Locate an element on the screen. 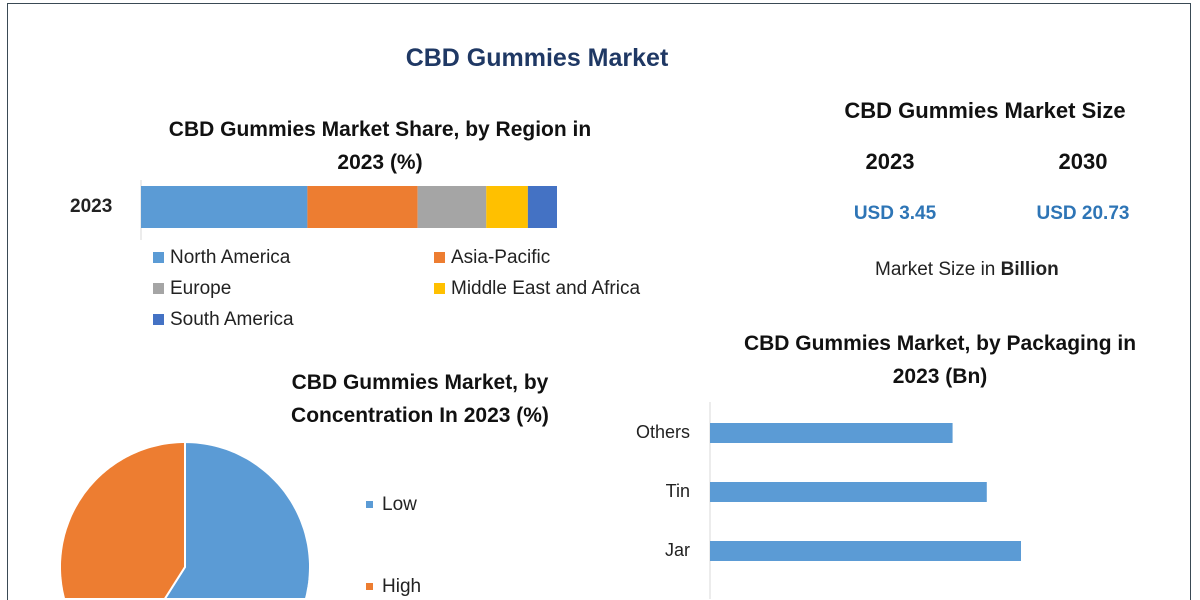  concentration-title-line1: CBD Gummies Market, by is located at coordinates (420, 382).